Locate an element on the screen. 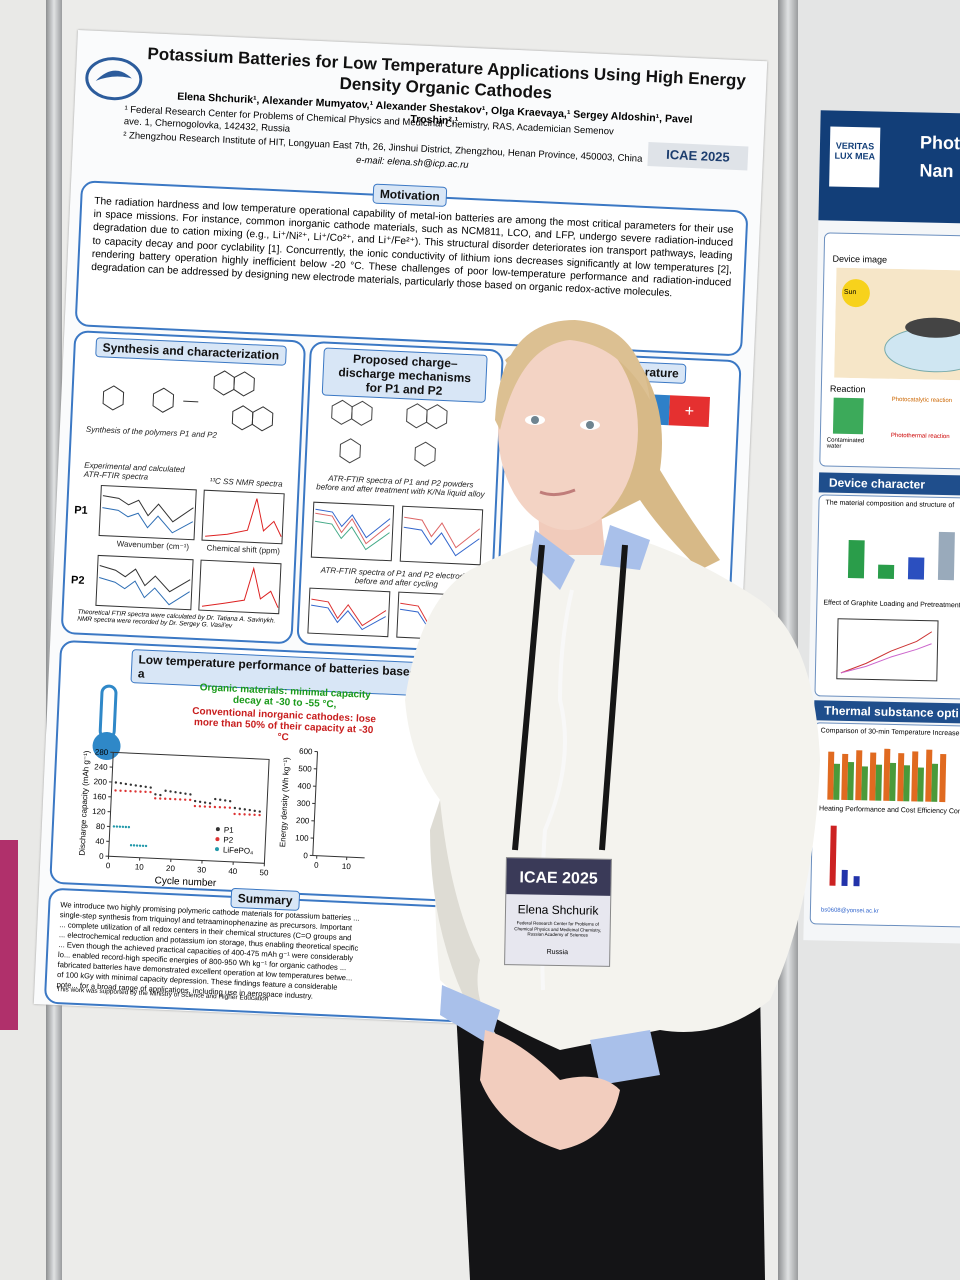 This screenshot has height=1280, width=960. lanyard is located at coordinates (570, 697).